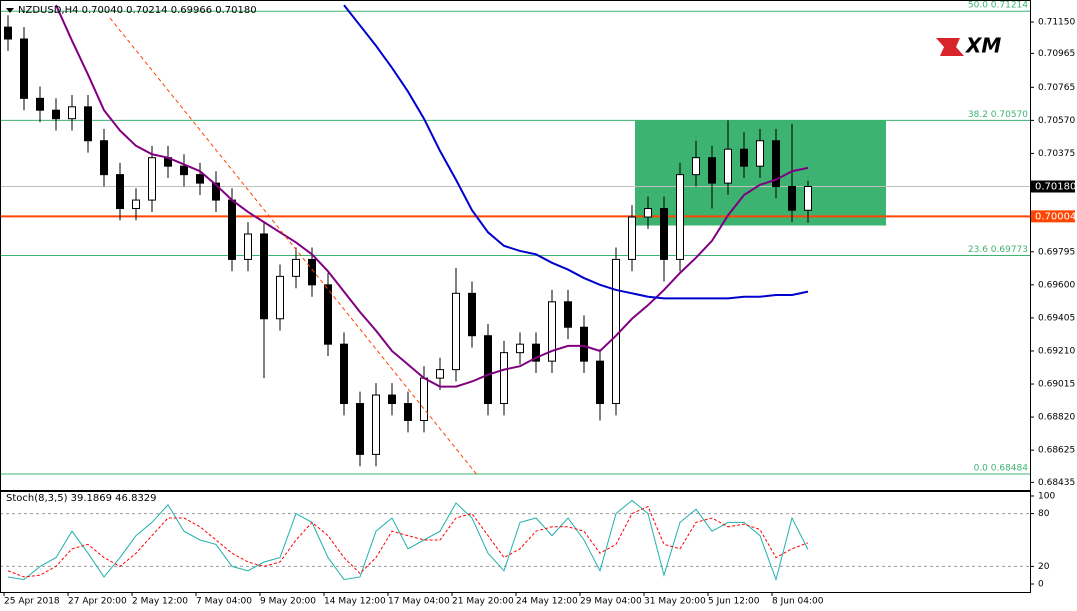 The image size is (1077, 611). I want to click on x-tick-label: 8 Jun 04:00, so click(798, 602).